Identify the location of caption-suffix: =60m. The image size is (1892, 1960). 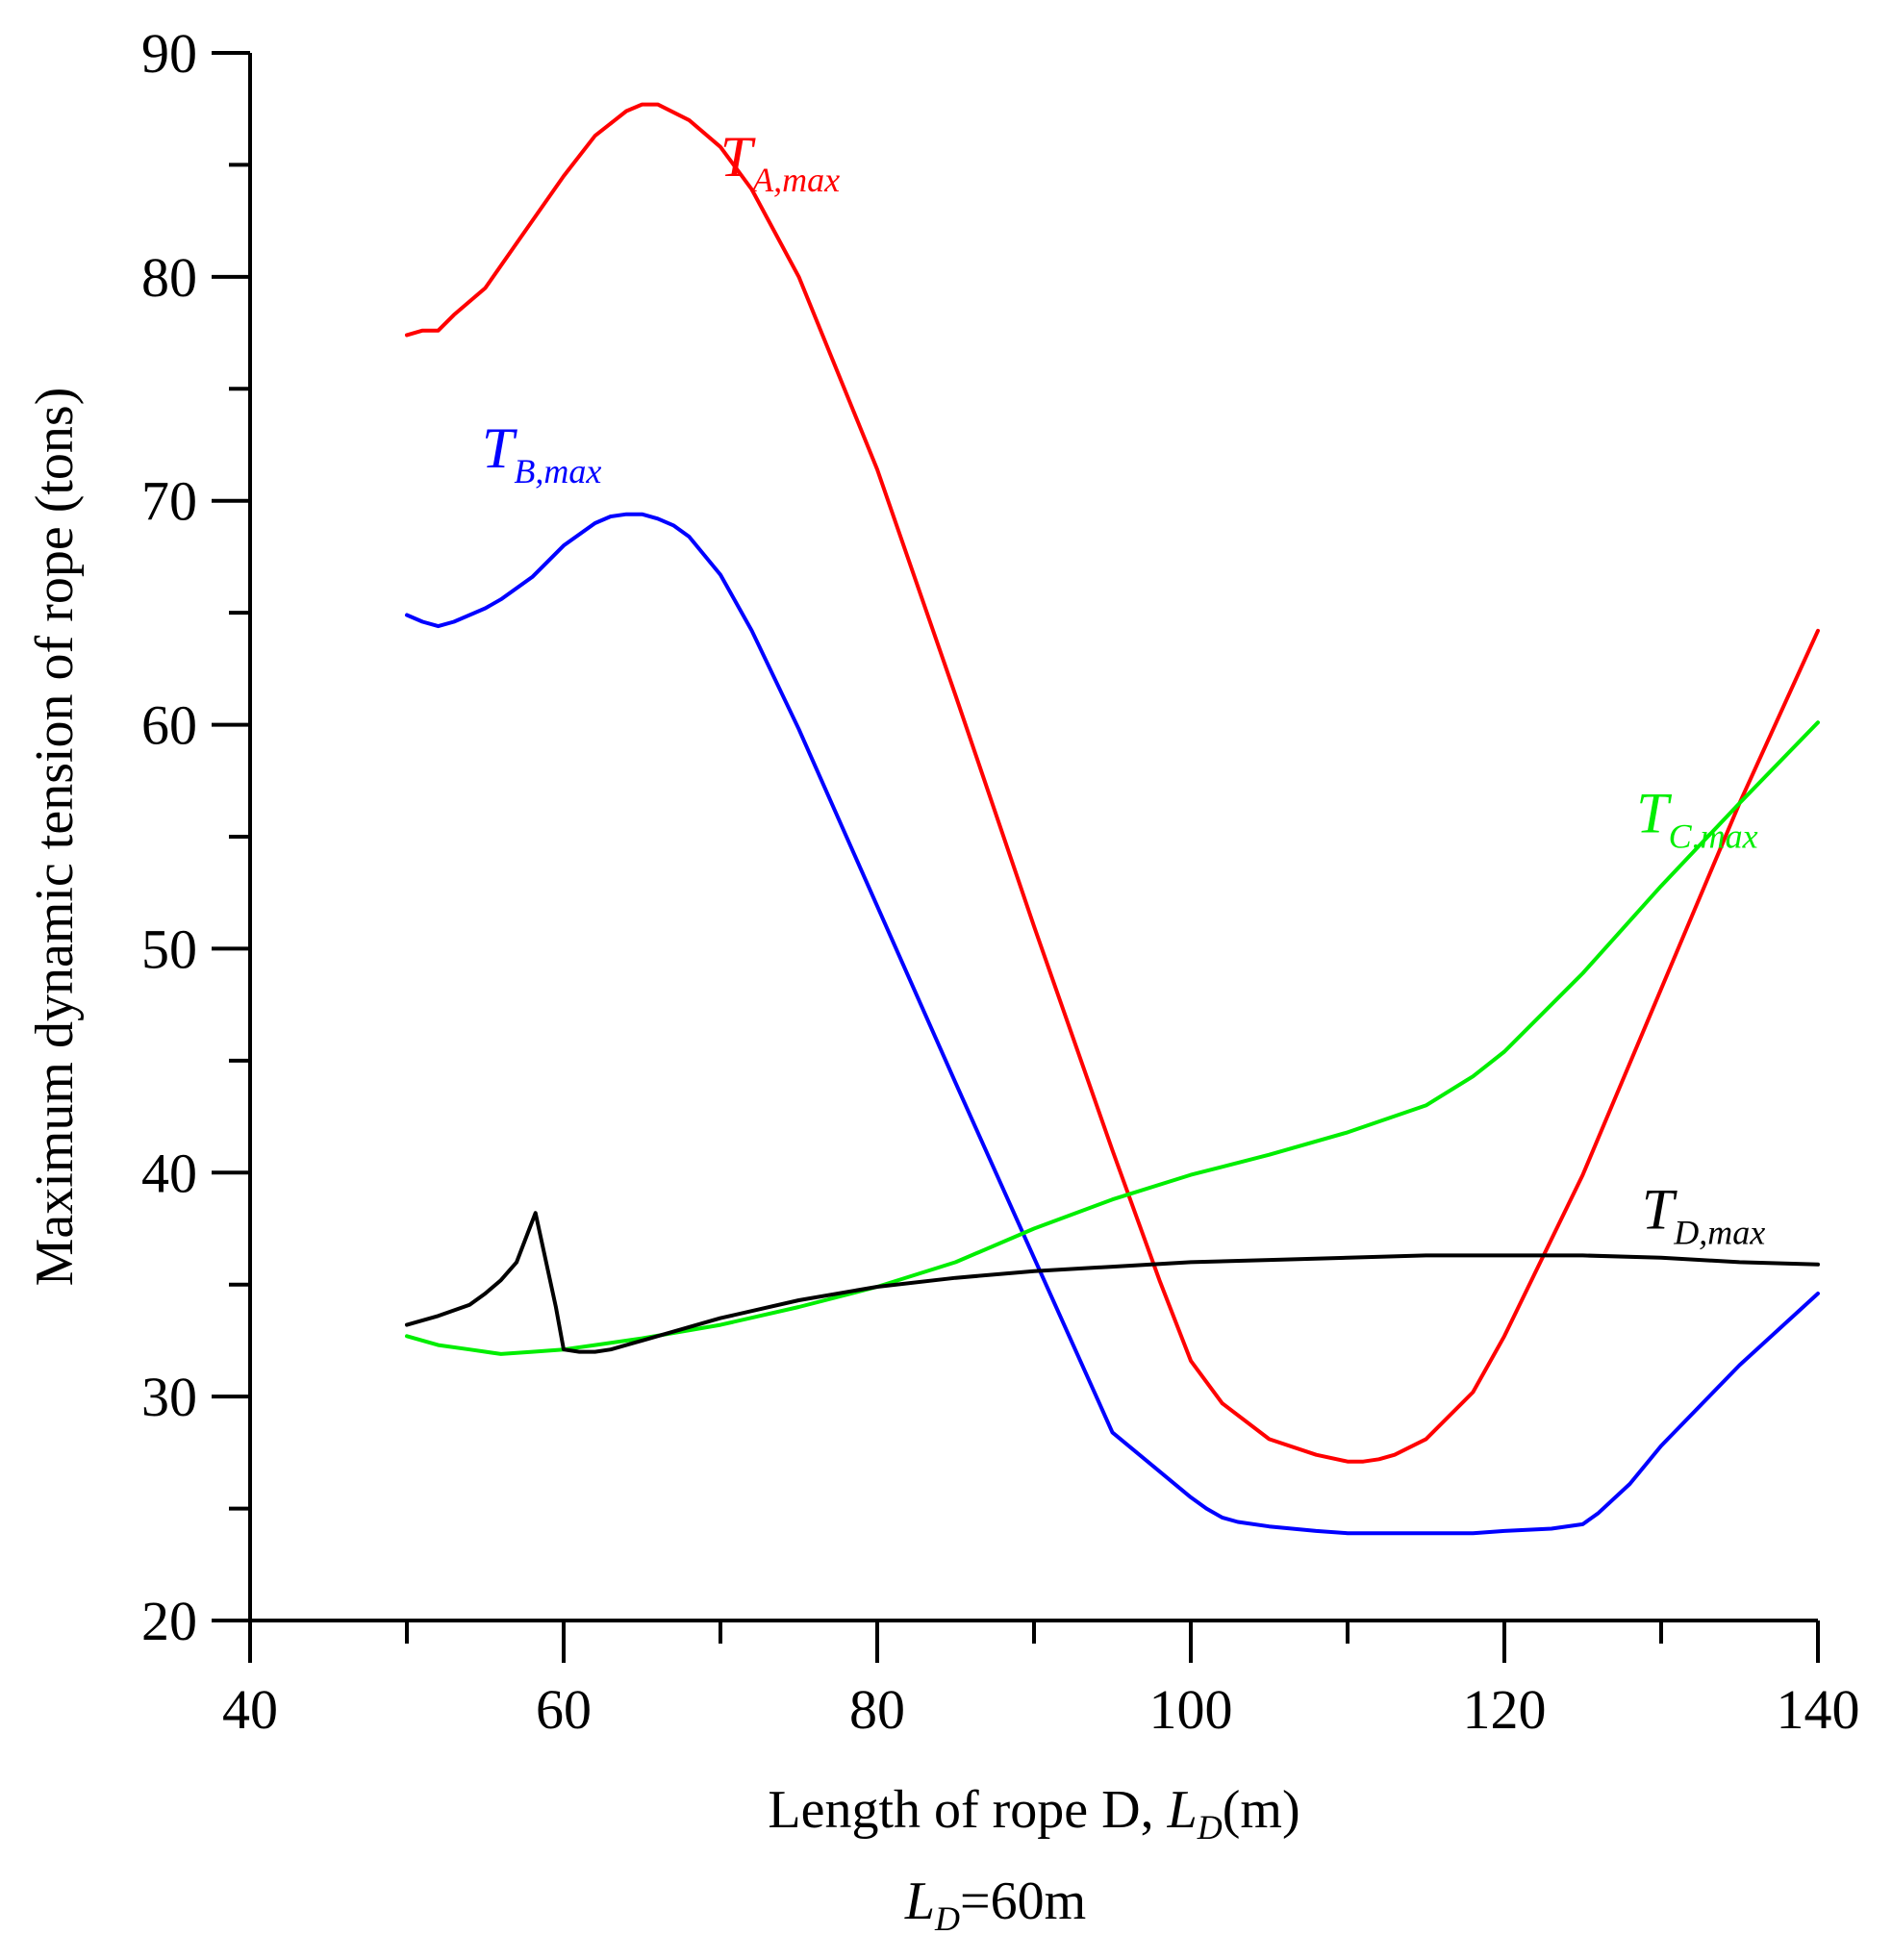
(1023, 1901).